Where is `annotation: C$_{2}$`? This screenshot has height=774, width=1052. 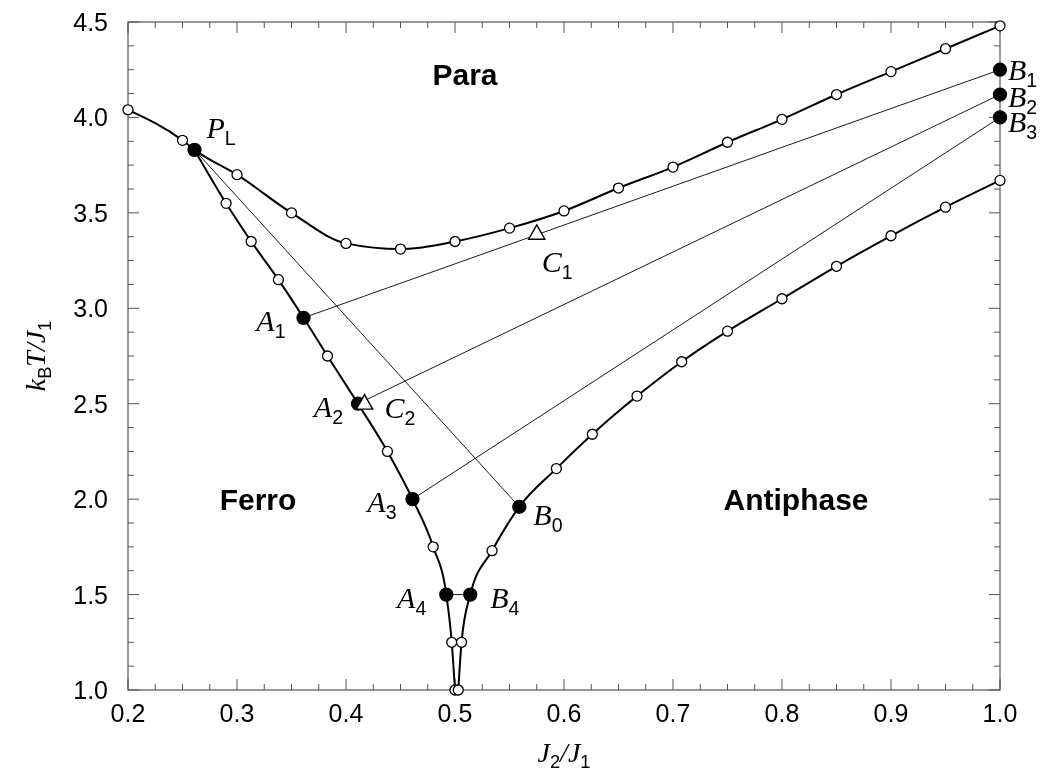 annotation: C$_{2}$ is located at coordinates (400, 409).